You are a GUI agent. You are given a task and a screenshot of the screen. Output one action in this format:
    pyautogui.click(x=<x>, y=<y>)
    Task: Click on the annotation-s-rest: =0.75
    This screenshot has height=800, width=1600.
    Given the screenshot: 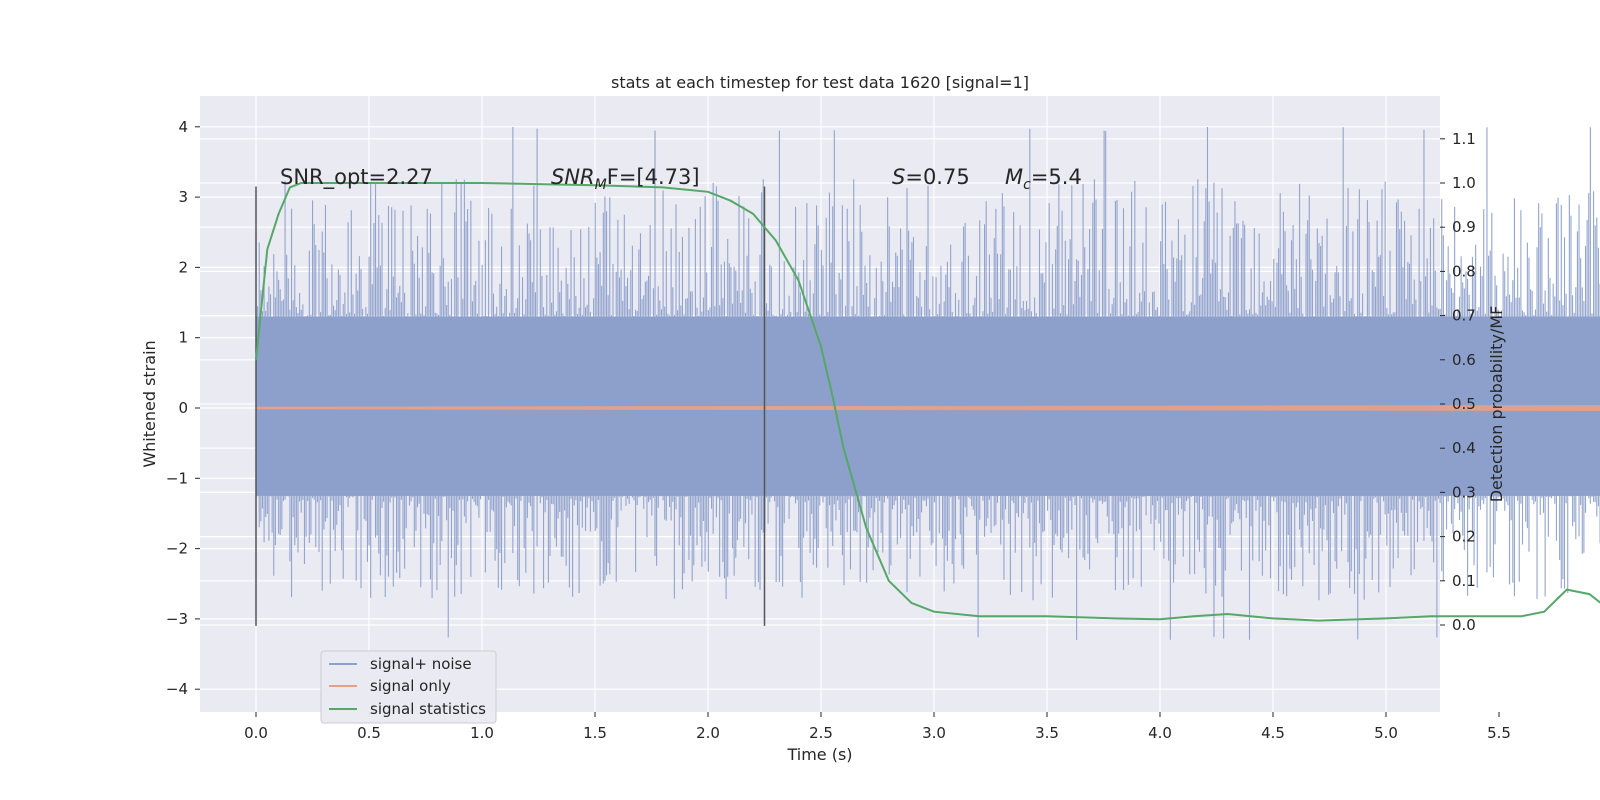 What is the action you would take?
    pyautogui.click(x=937, y=177)
    